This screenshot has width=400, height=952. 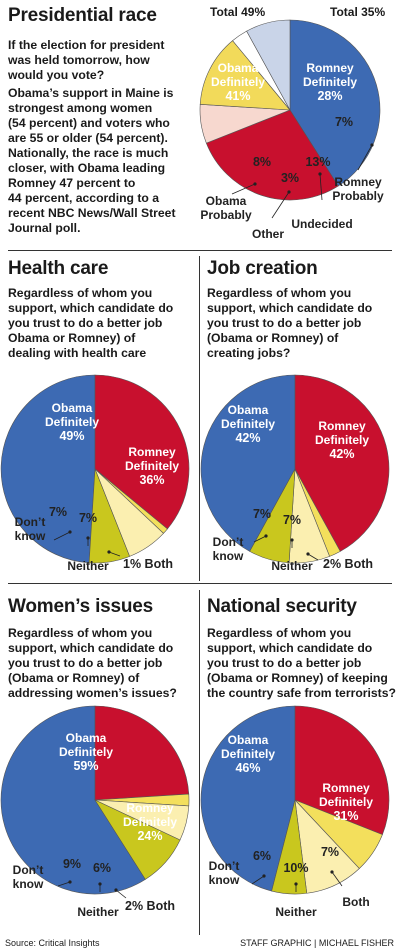 I want to click on health-callout-don-t-know: Don’t know, so click(x=30, y=529).